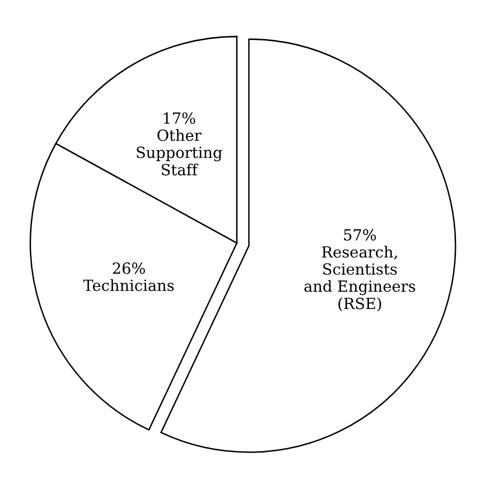 The image size is (484, 486). Describe the element at coordinates (180, 118) in the screenshot. I see `data-label: 17%` at that location.